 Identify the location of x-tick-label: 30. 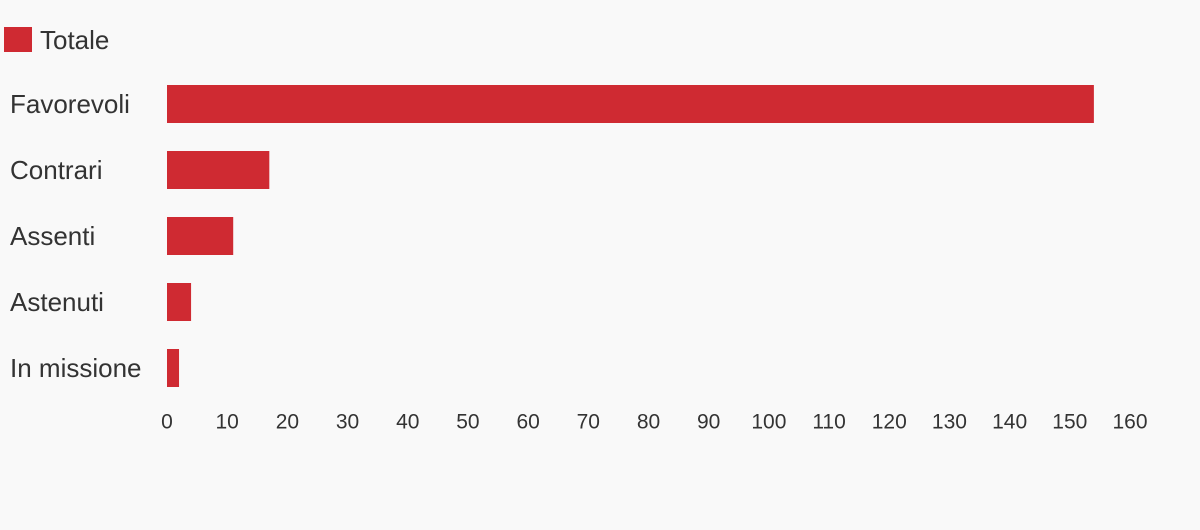
(347, 422).